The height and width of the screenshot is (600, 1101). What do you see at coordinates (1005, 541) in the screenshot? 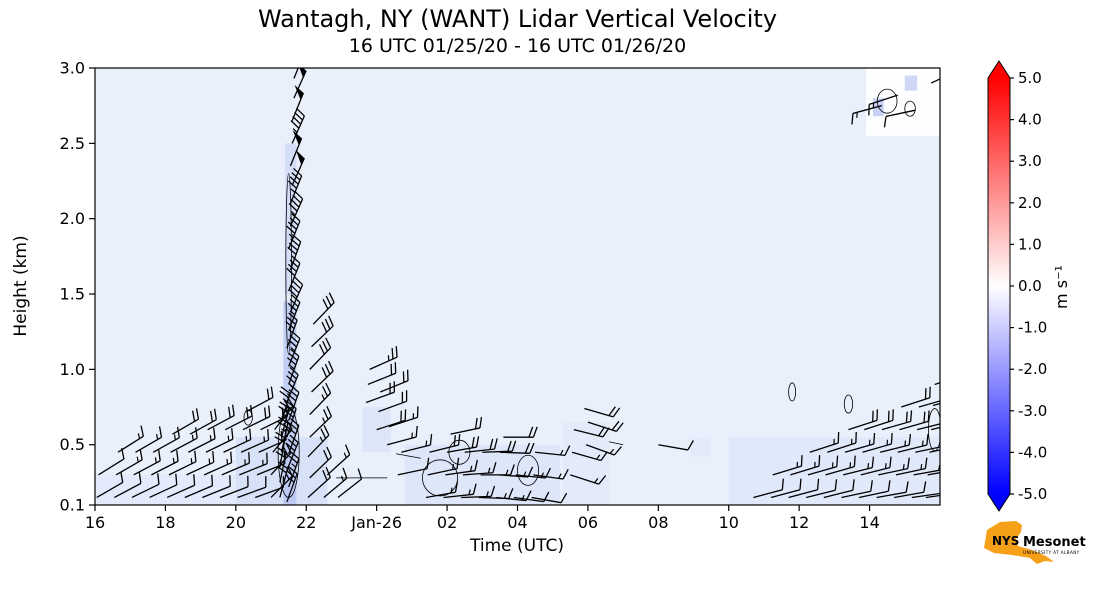
I see `logo-org-text: NYS` at bounding box center [1005, 541].